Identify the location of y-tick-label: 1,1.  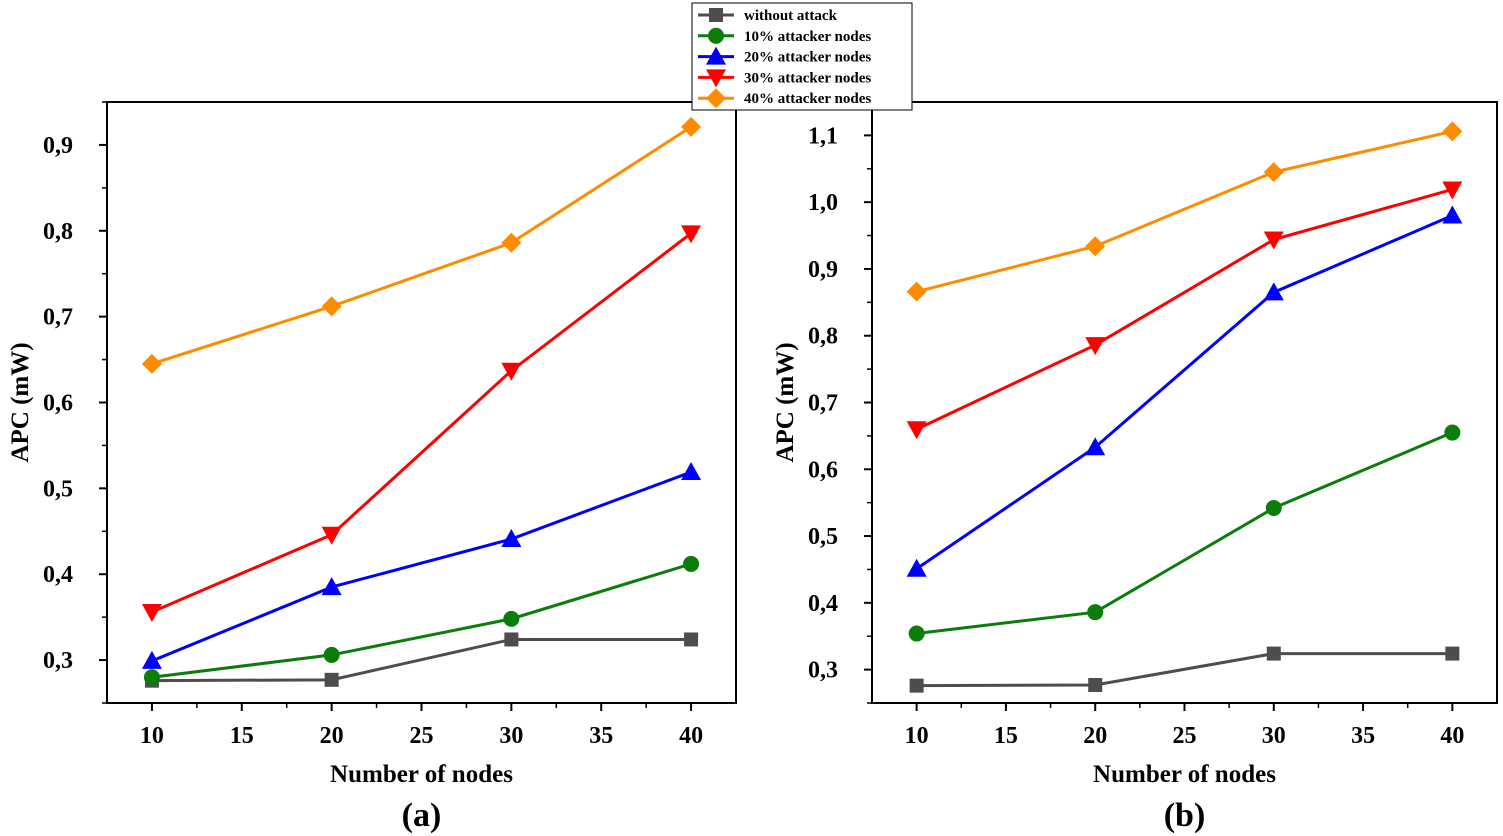
(823, 136).